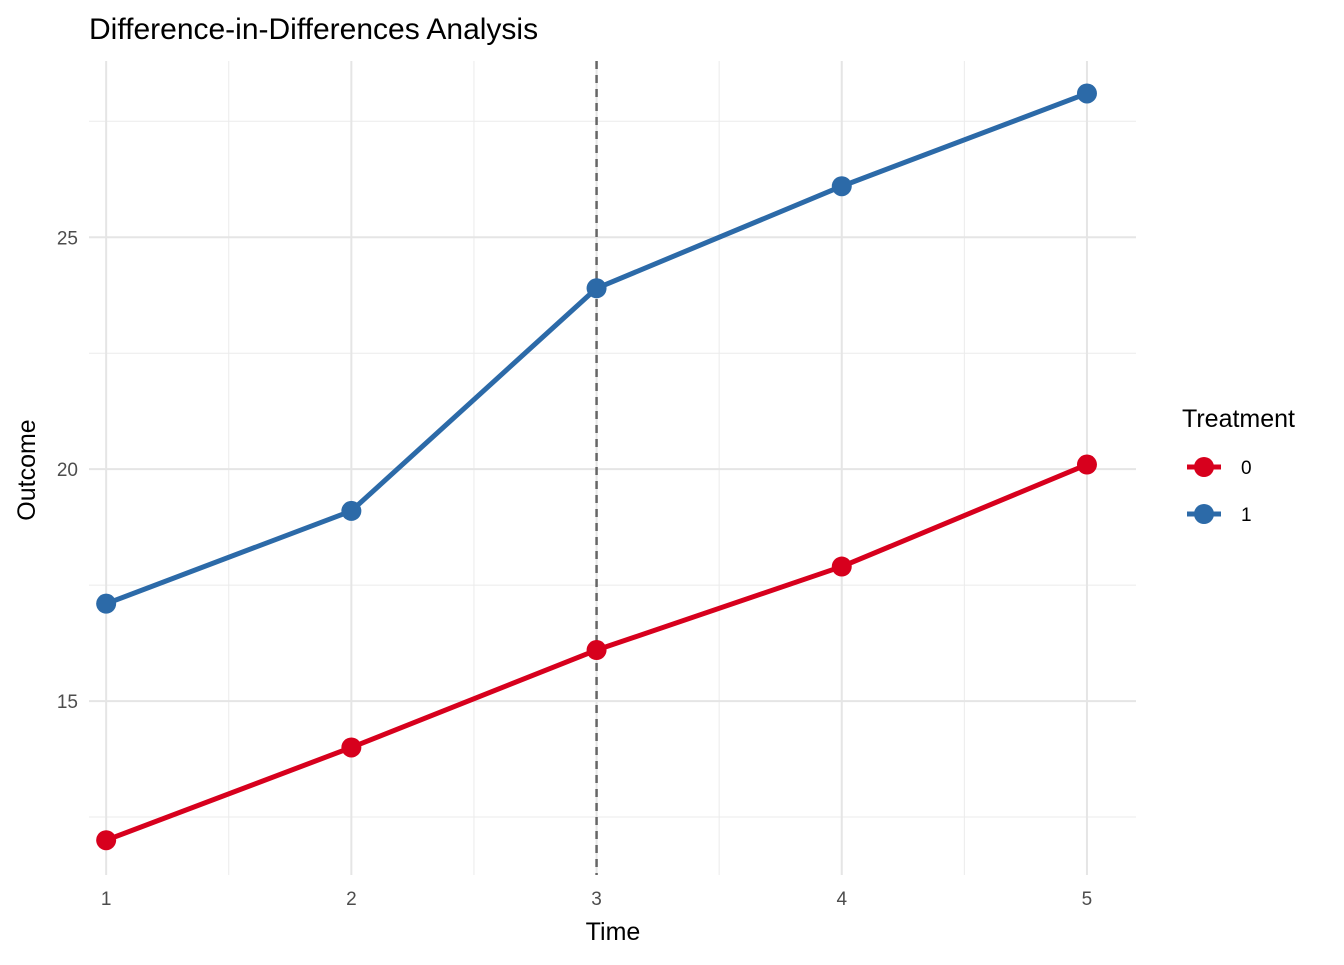  What do you see at coordinates (351, 899) in the screenshot?
I see `x-tick-label: 2` at bounding box center [351, 899].